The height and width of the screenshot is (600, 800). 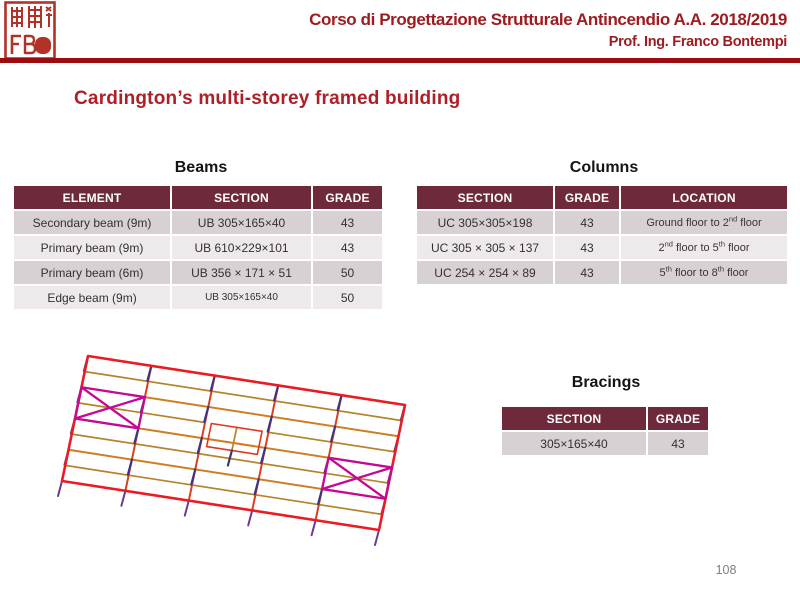 I want to click on table-cell: UB 610×229×101, so click(x=241, y=247).